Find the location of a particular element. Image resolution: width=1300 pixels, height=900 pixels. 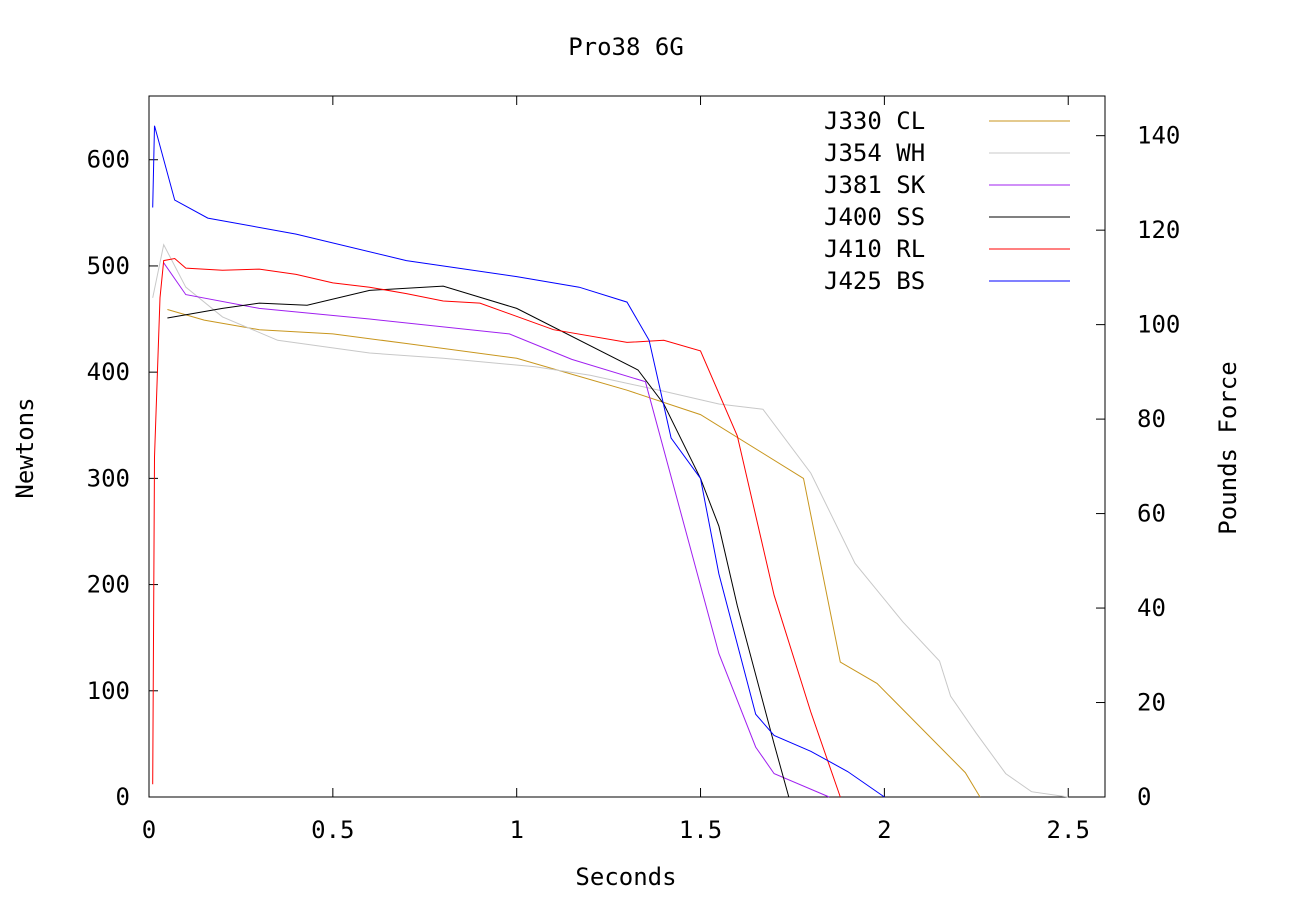

legend-label: J354 WH is located at coordinates (874, 153).